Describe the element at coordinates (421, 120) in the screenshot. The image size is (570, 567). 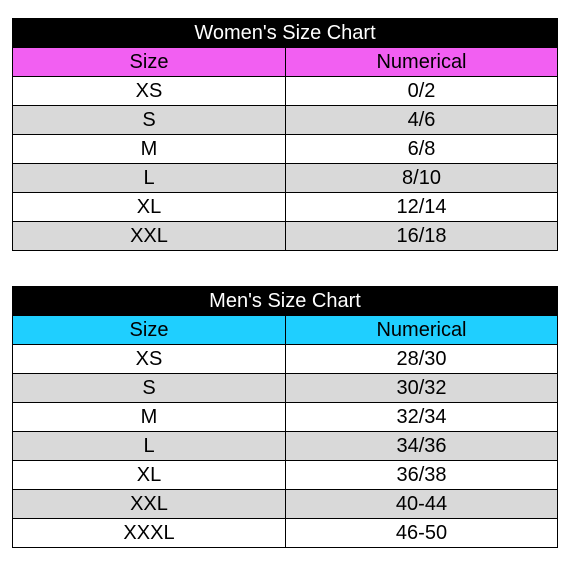
I see `numerical-cell: 4/6` at that location.